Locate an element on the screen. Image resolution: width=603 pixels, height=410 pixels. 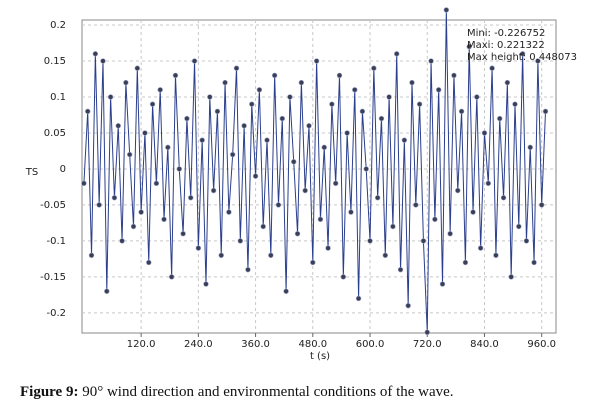
y-tick-label: -0.1 is located at coordinates (56, 241).